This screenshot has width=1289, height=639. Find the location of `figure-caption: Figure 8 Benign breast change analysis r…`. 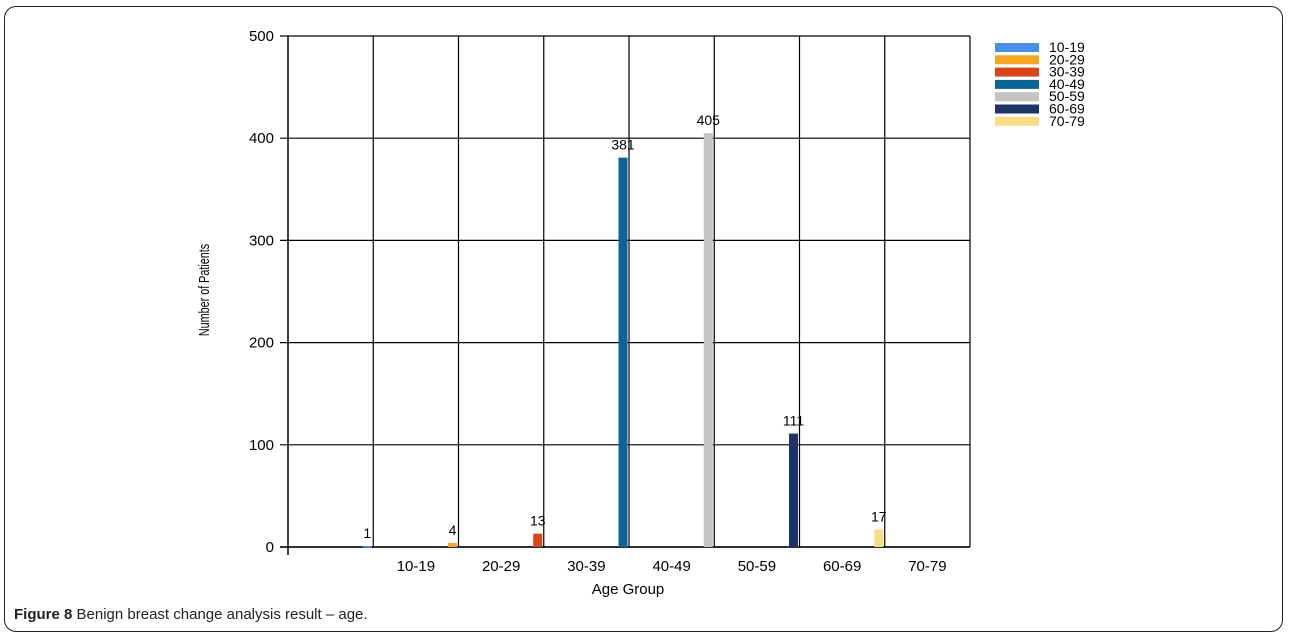

figure-caption: Figure 8 Benign breast change analysis r… is located at coordinates (191, 614).